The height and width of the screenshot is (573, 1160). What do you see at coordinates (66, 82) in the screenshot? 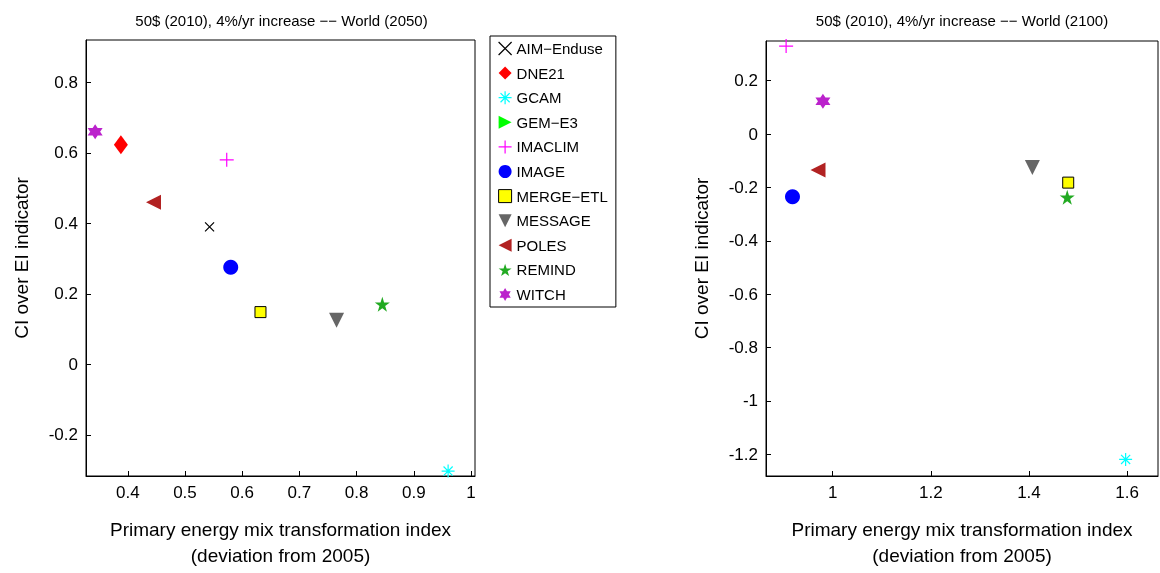
I see `y-tick-label: 0.8` at bounding box center [66, 82].